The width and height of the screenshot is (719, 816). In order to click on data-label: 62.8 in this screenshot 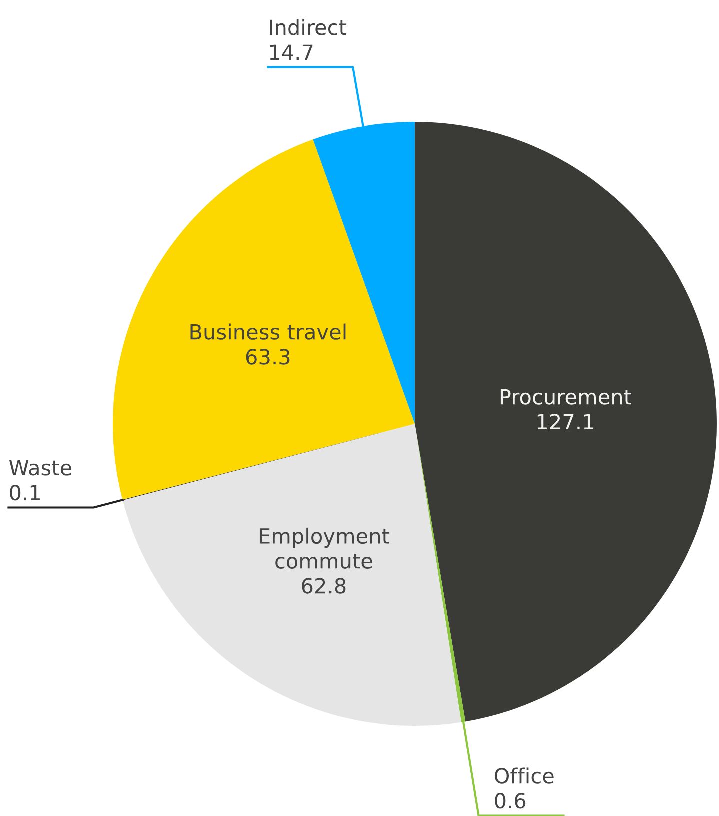, I will do `click(324, 586)`.